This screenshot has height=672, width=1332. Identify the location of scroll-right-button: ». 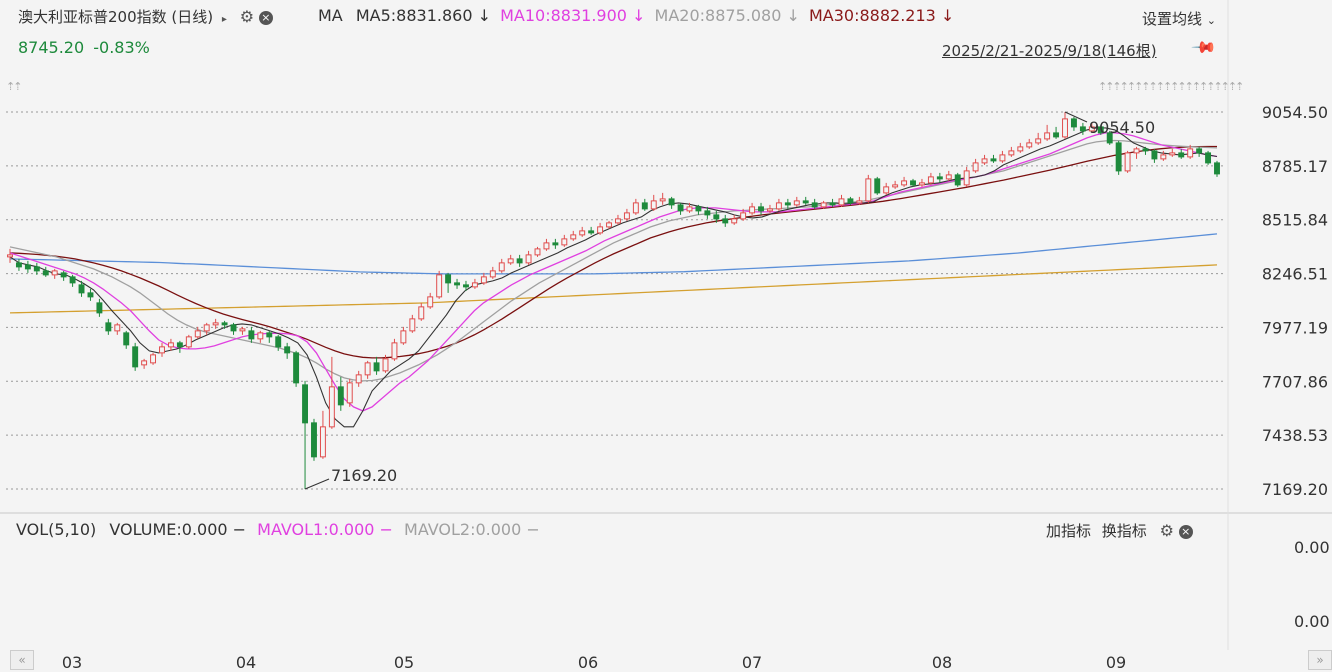
(1320, 660).